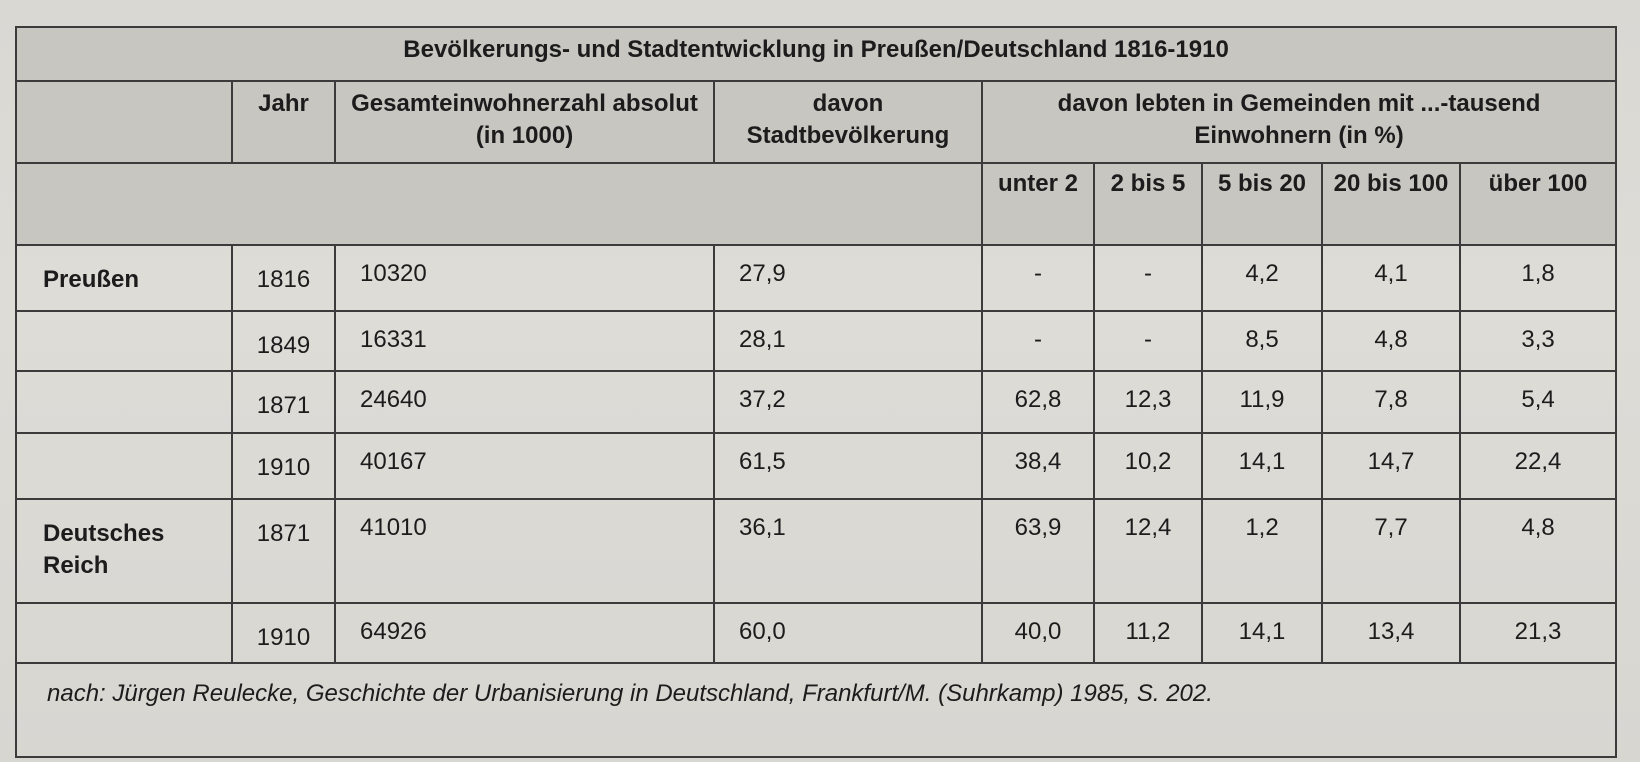 The height and width of the screenshot is (762, 1640). Describe the element at coordinates (499, 204) in the screenshot. I see `subheader-blank` at that location.